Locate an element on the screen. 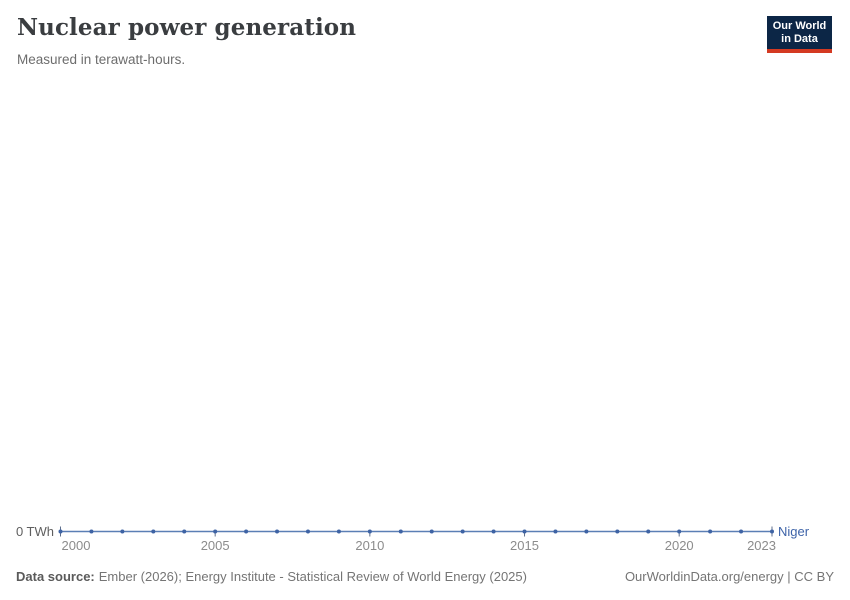 This screenshot has width=850, height=600. owid-logo-line2: in Data is located at coordinates (799, 38).